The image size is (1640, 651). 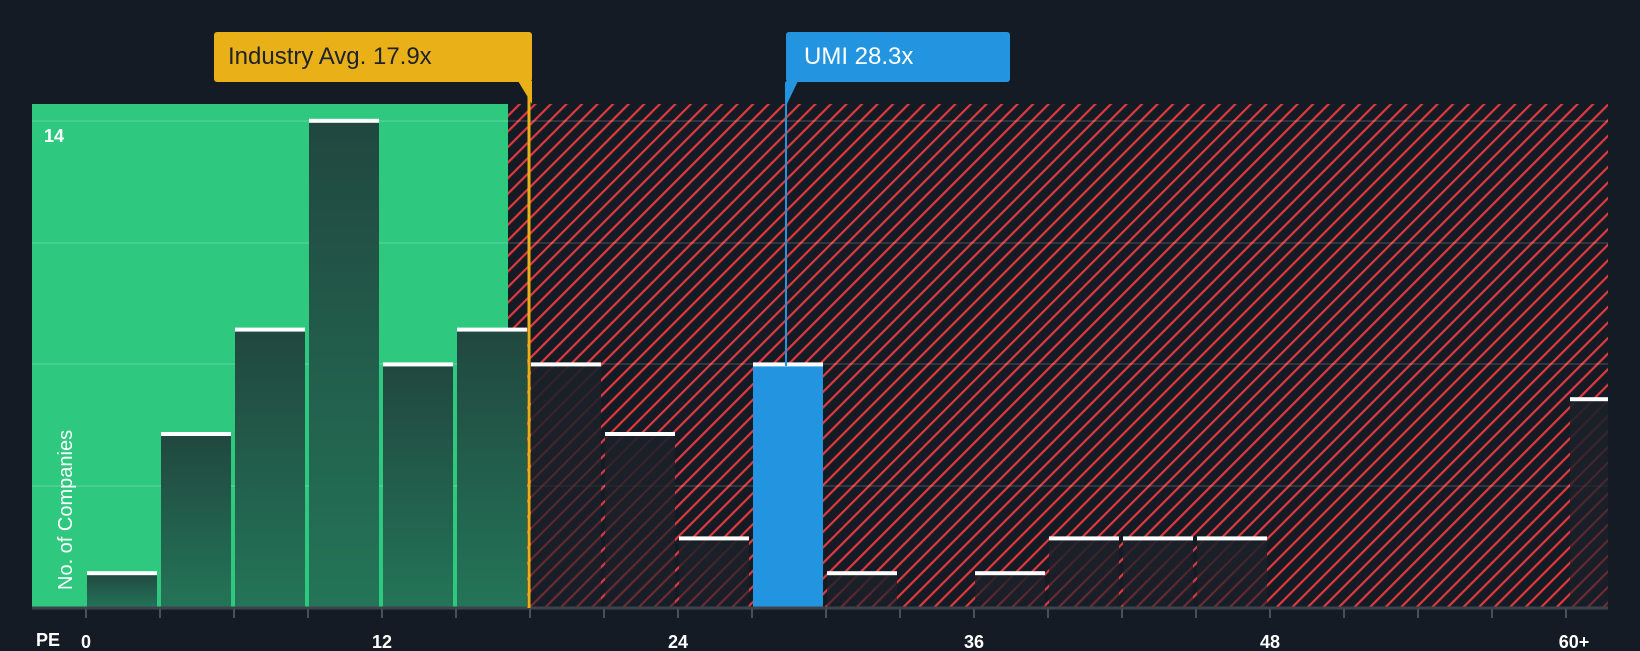 I want to click on x-tick-label: 0, so click(x=86, y=641).